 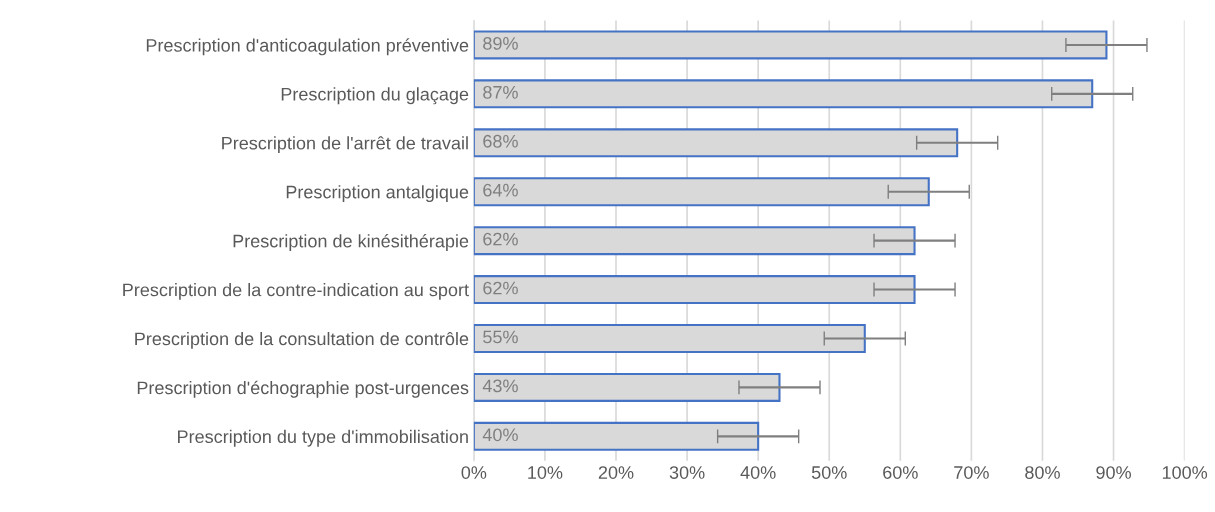 What do you see at coordinates (500, 386) in the screenshot?
I see `data-label: 43%` at bounding box center [500, 386].